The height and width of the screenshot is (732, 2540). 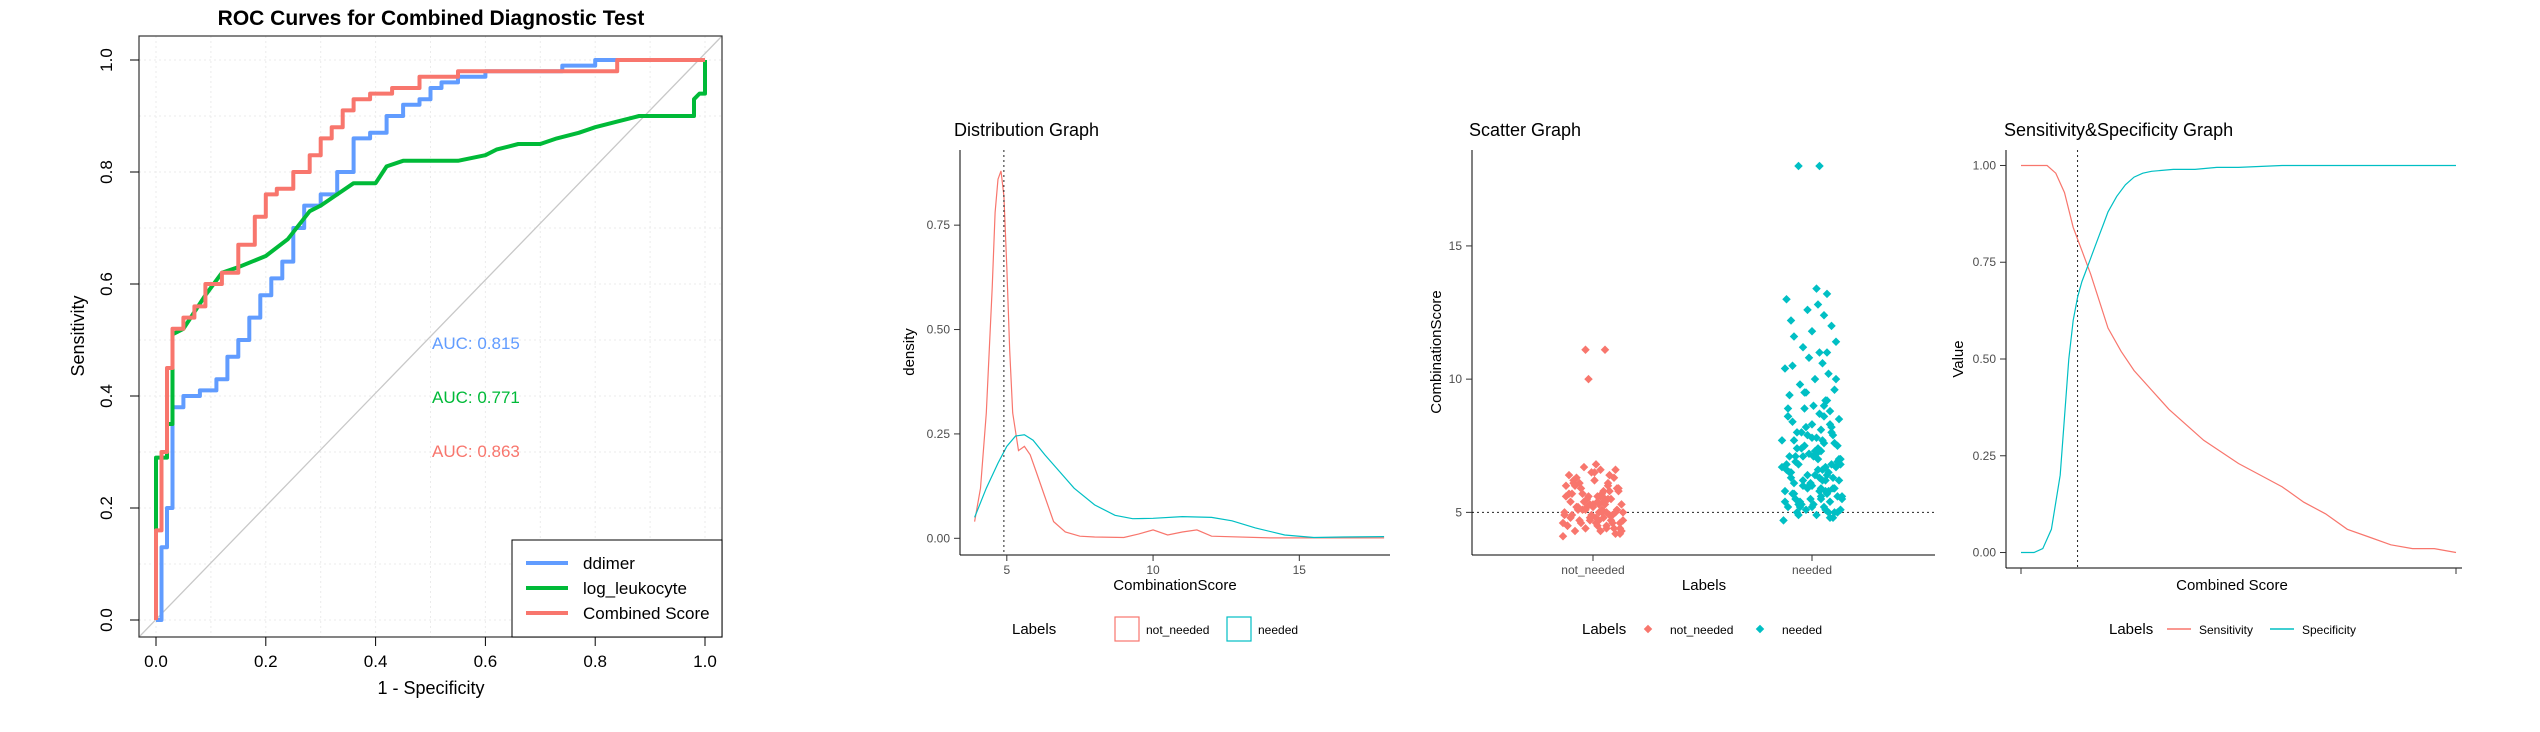 What do you see at coordinates (1525, 130) in the screenshot?
I see `scatter-title: Scatter Graph` at bounding box center [1525, 130].